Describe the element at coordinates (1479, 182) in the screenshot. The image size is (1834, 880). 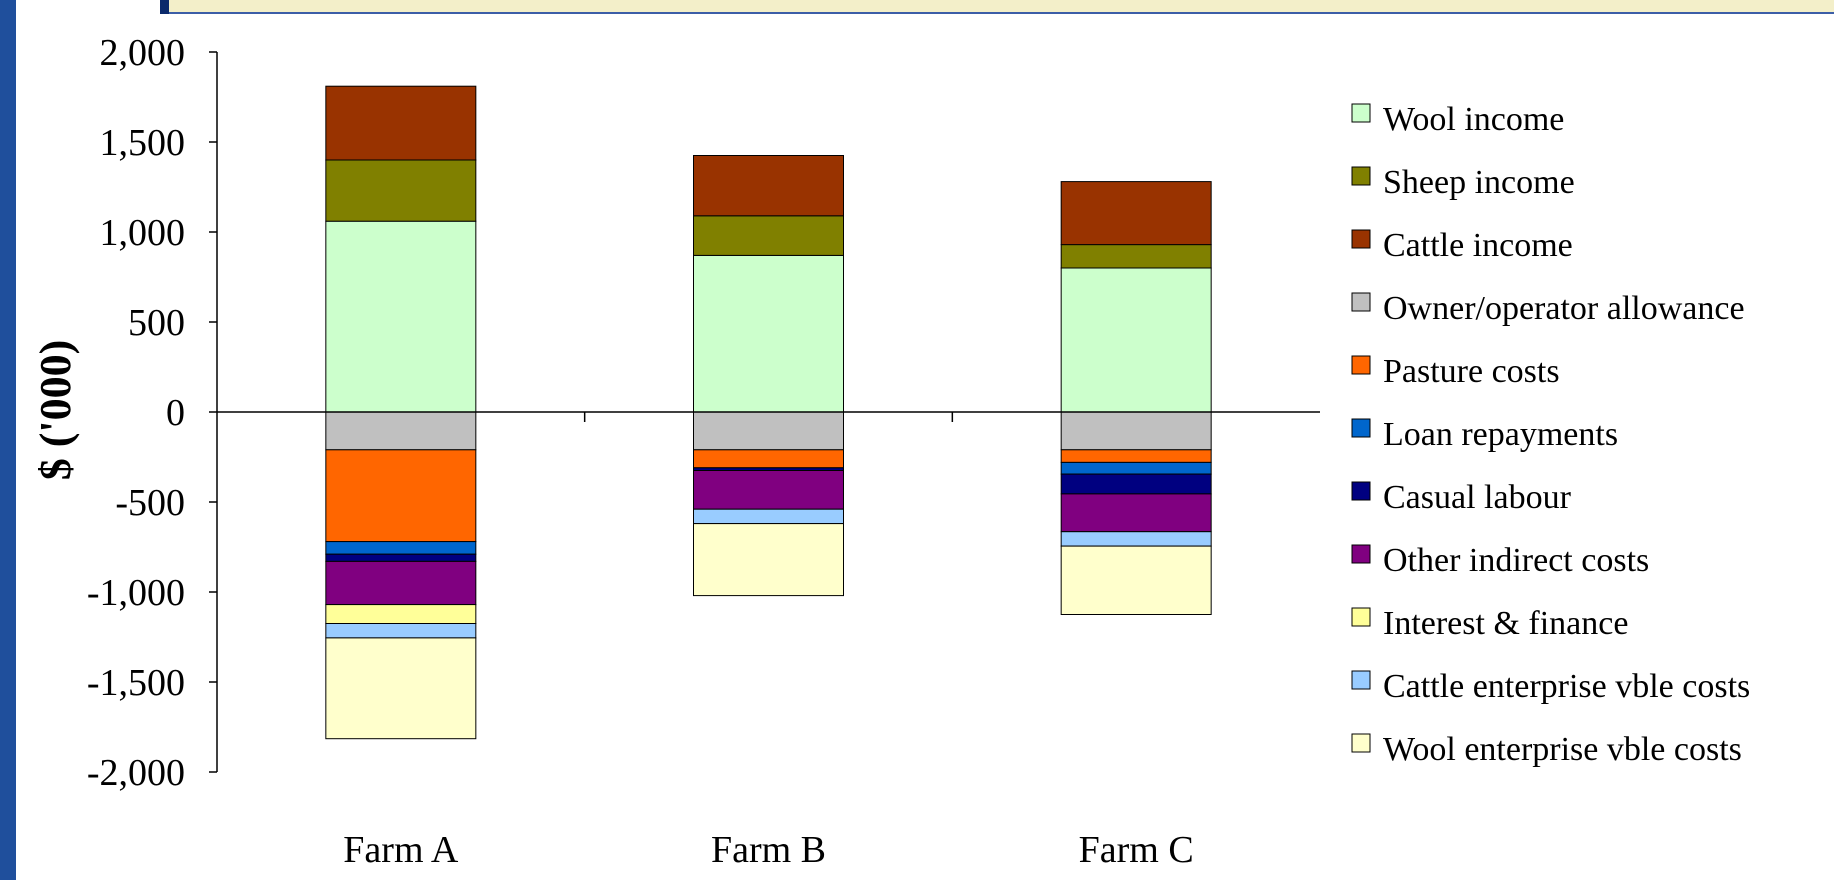
I see `legend-label: Sheep income` at that location.